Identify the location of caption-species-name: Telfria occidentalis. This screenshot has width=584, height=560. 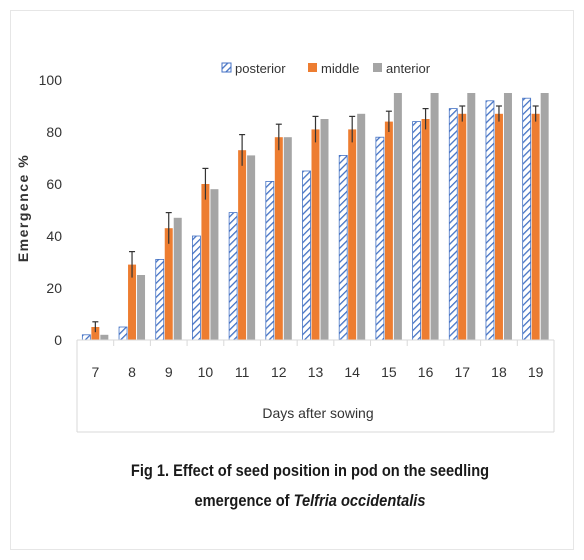
(359, 500).